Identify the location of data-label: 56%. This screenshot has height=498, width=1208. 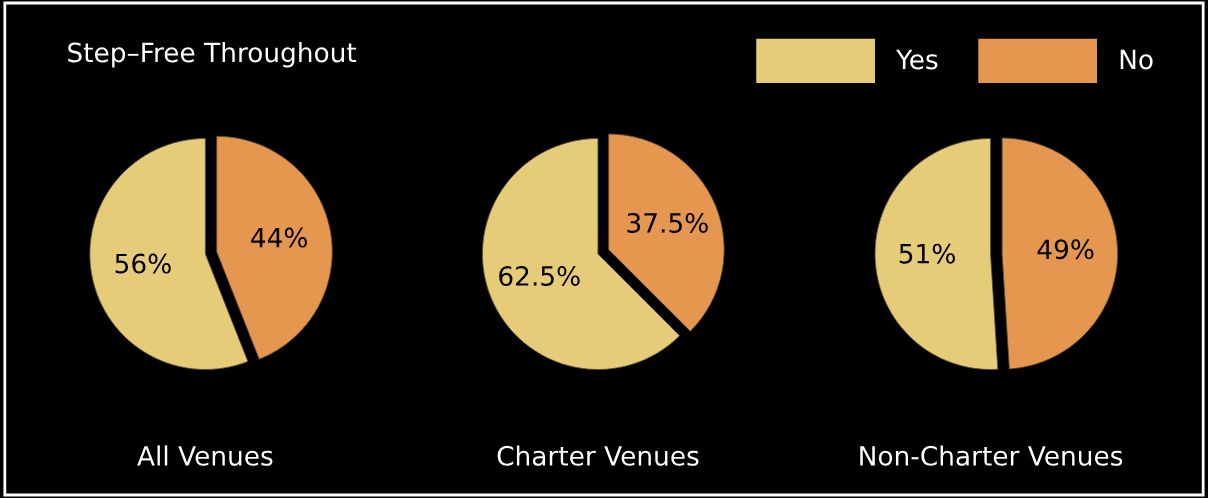
(143, 263).